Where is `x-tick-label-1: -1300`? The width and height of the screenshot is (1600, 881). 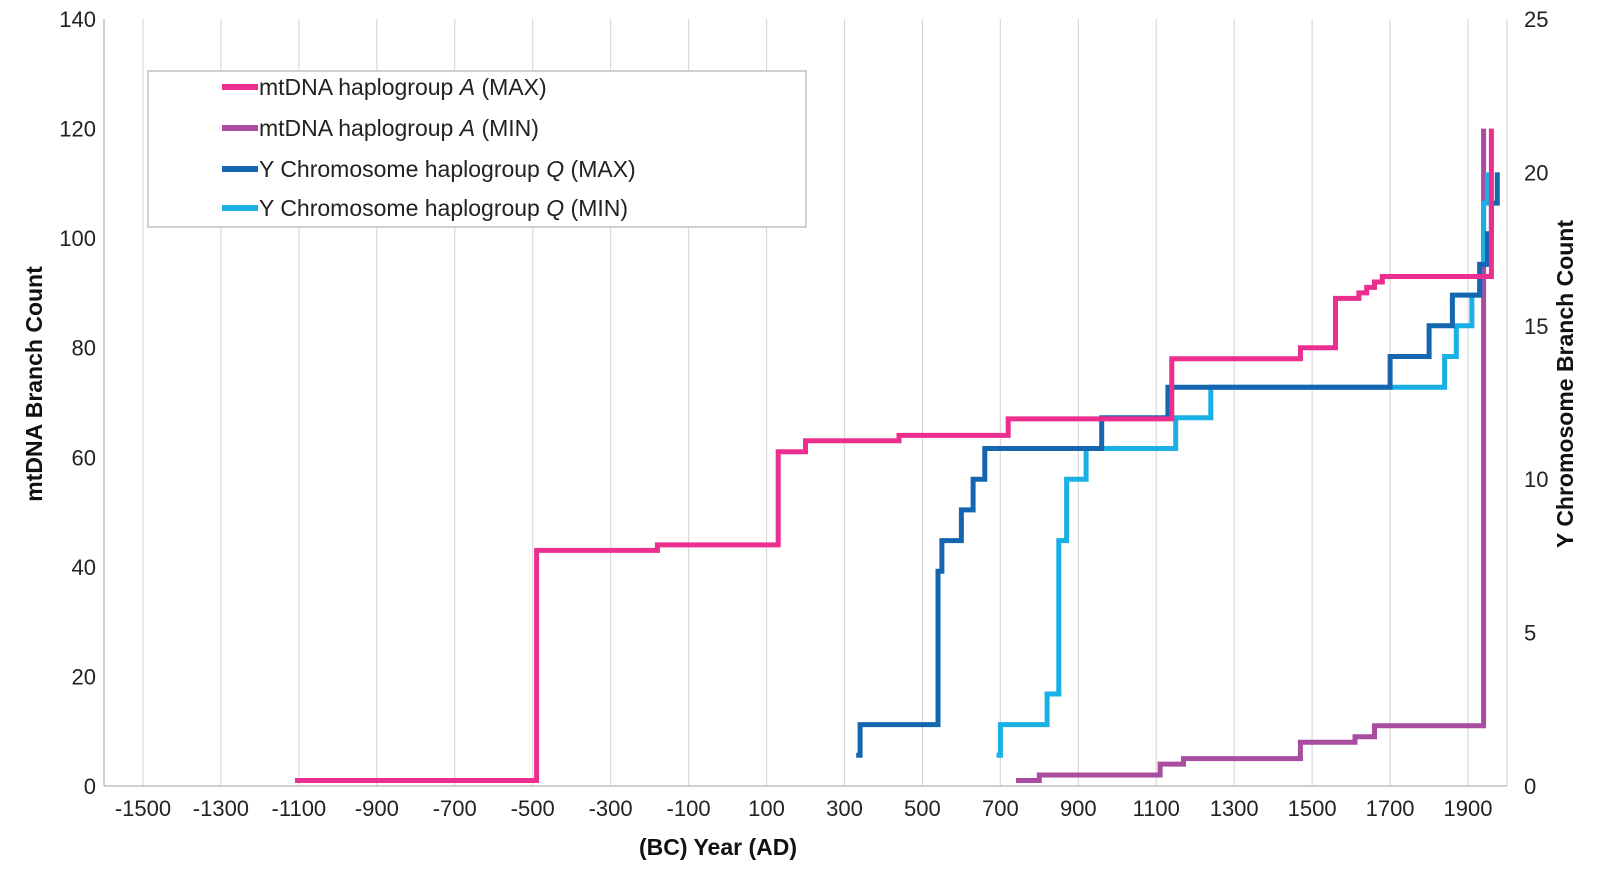
x-tick-label-1: -1300 is located at coordinates (221, 808).